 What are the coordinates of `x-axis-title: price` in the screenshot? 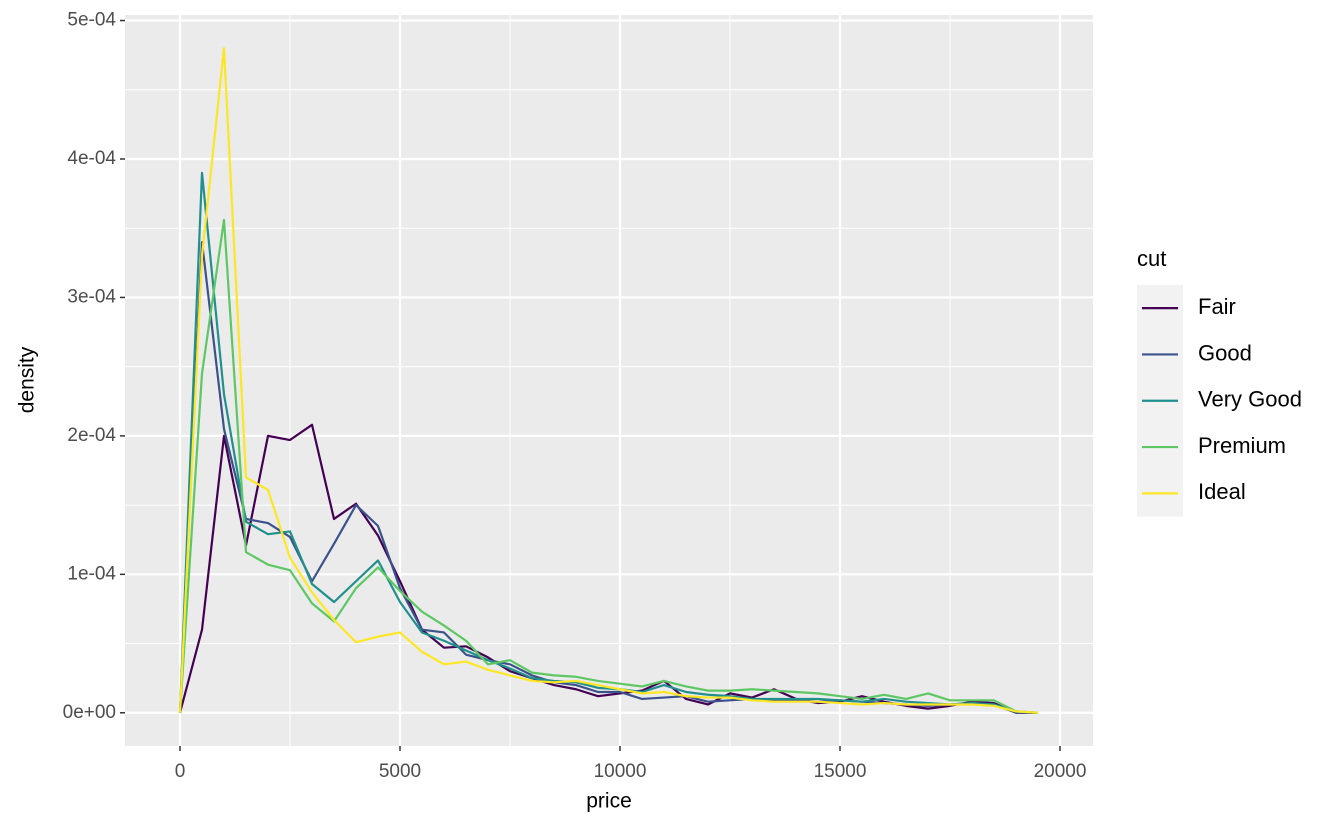 It's located at (609, 801).